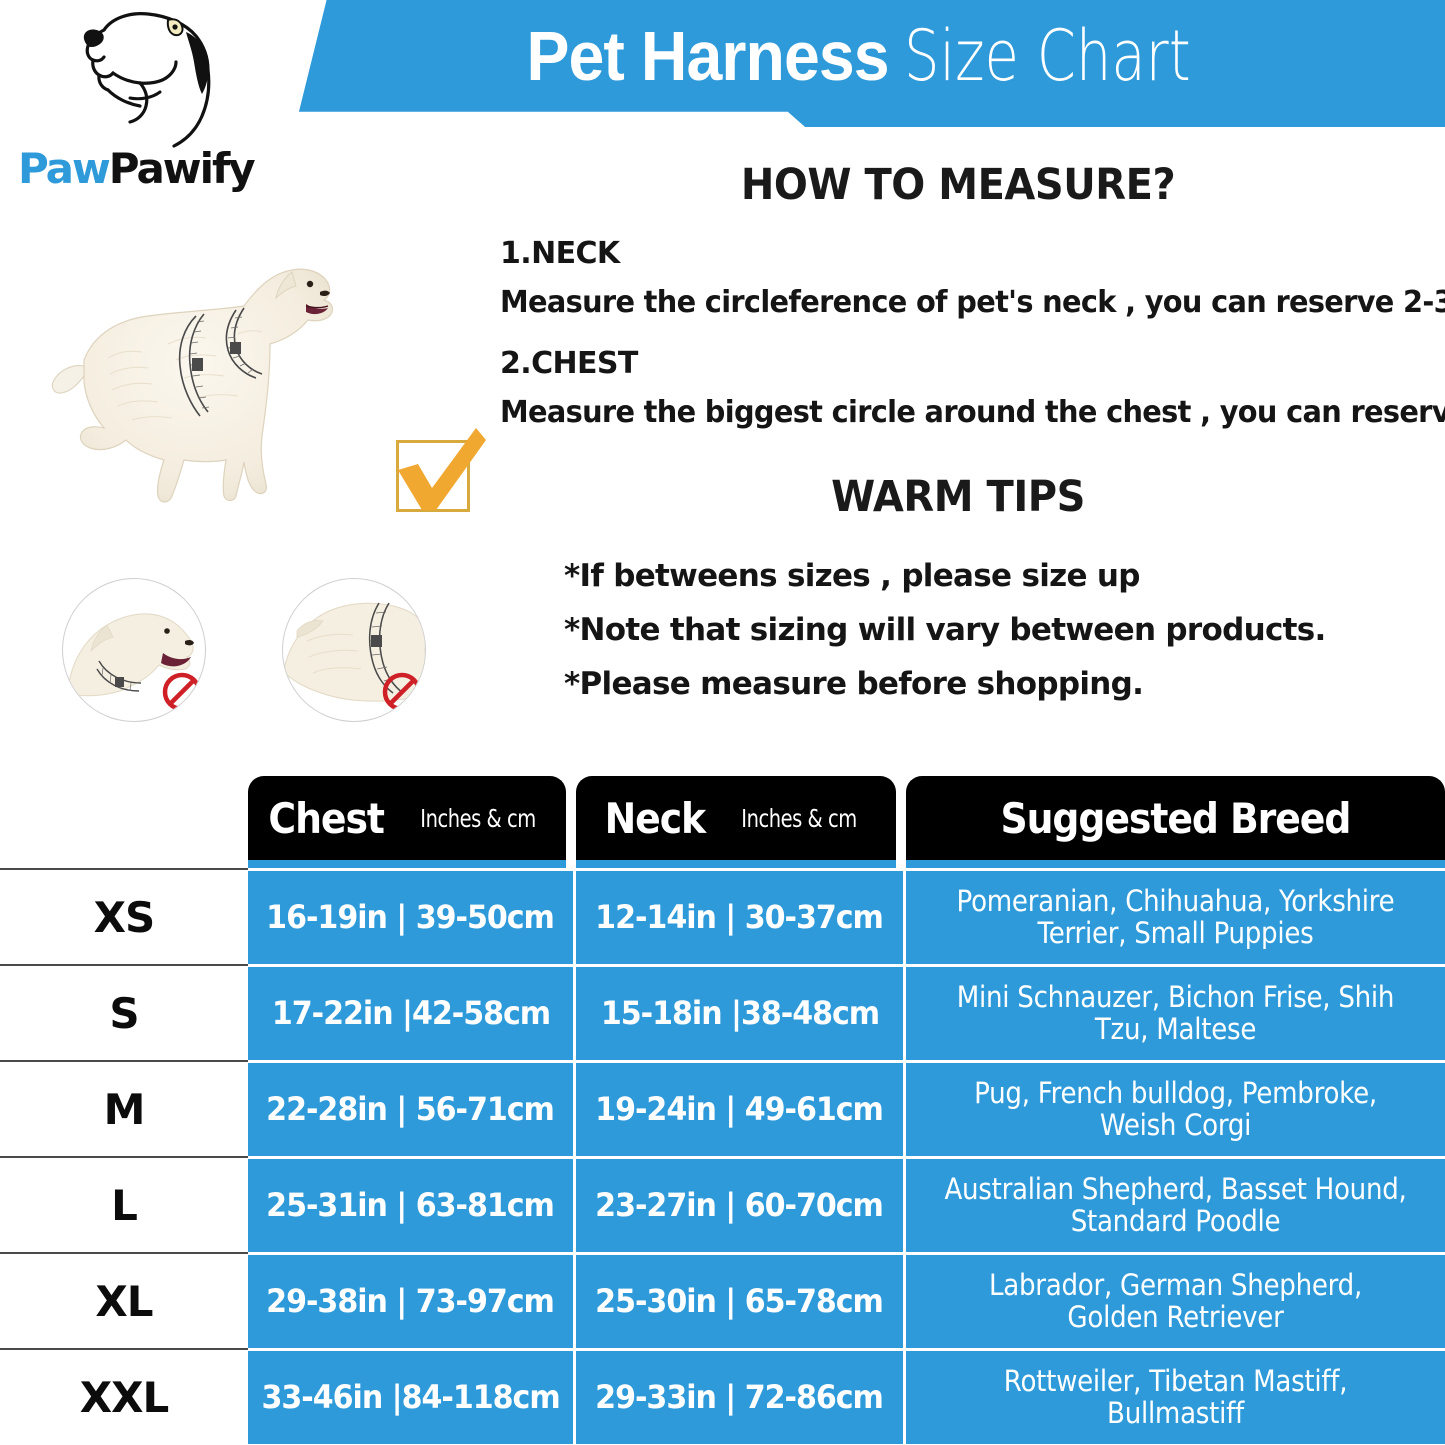 This screenshot has width=1445, height=1445. I want to click on tip-line: *Please measure before shopping., so click(854, 684).